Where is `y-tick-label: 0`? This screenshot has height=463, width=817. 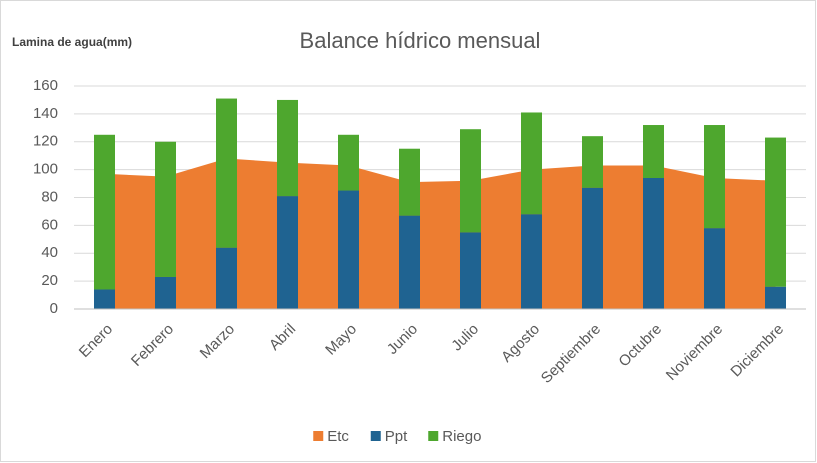
y-tick-label: 0 is located at coordinates (54, 308).